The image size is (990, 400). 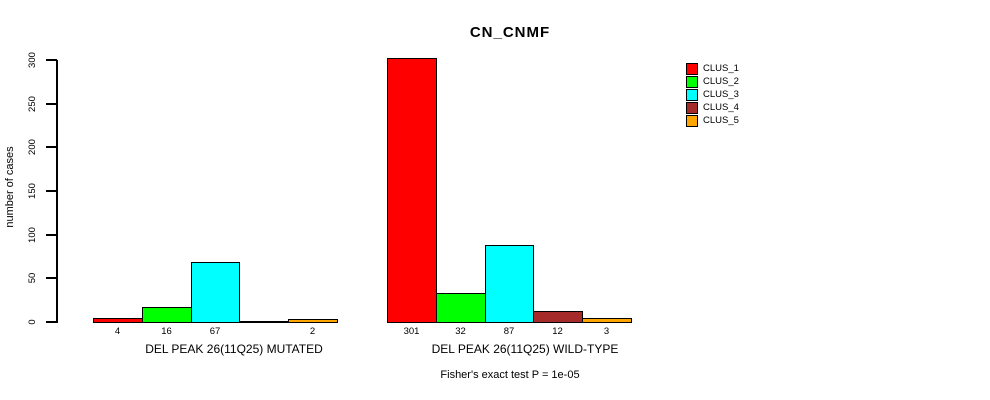 What do you see at coordinates (234, 349) in the screenshot?
I see `group-axis-label: DEL PEAK 26(11Q25) MUTATED` at bounding box center [234, 349].